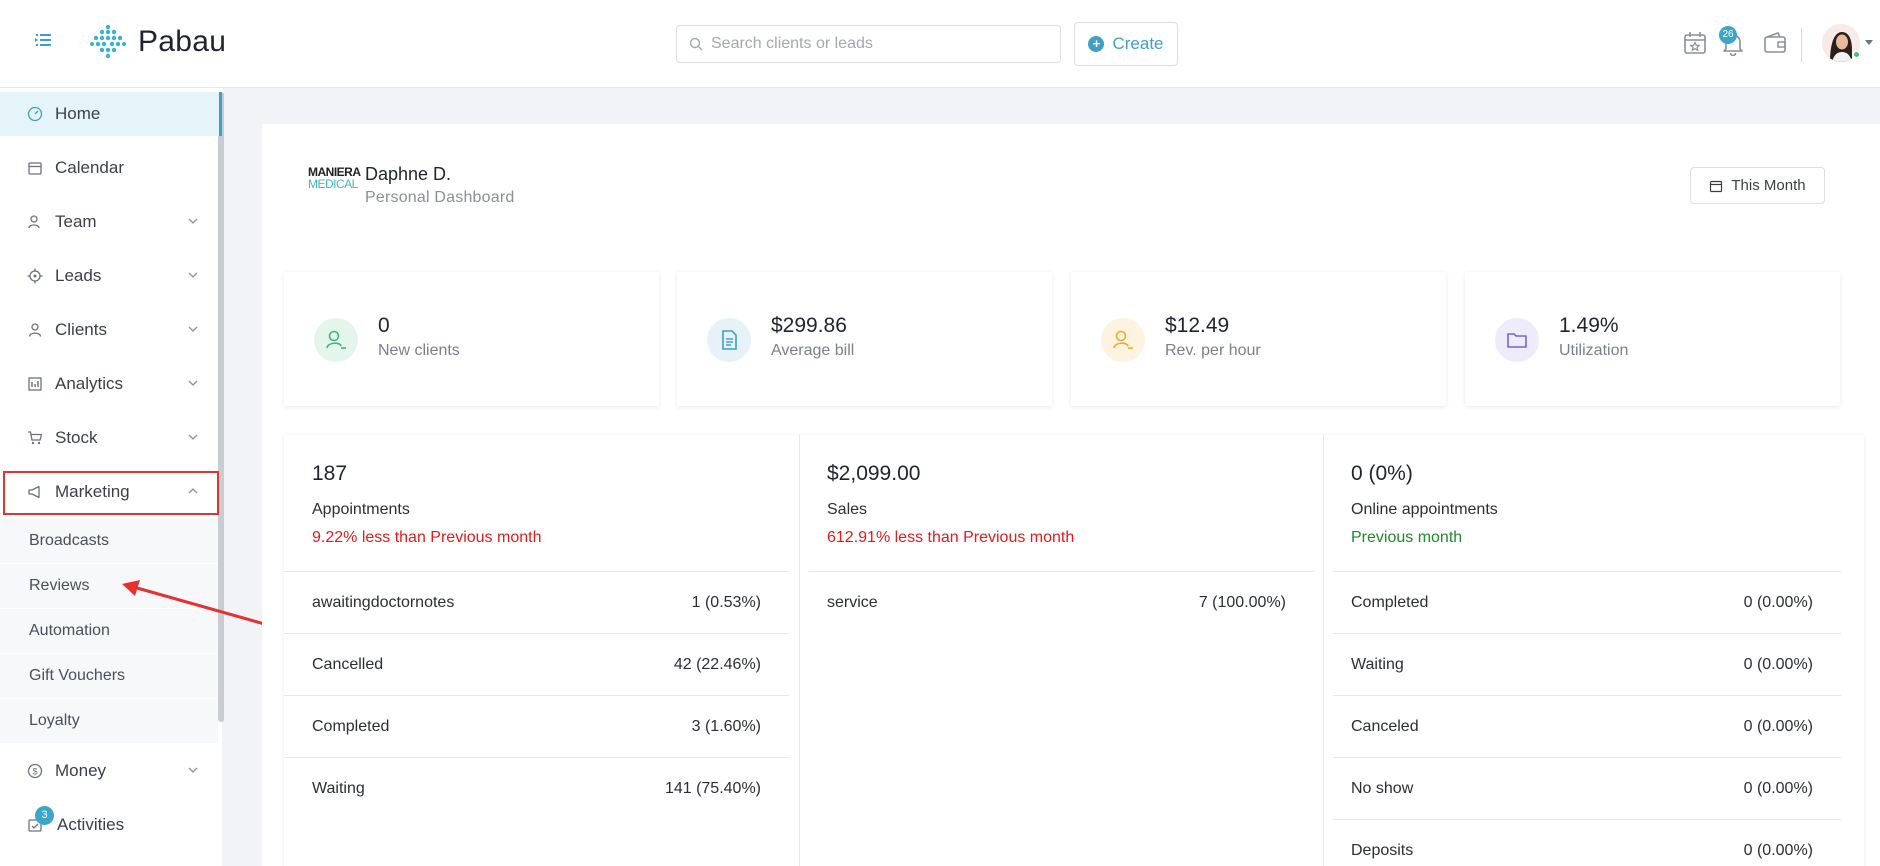 This screenshot has width=1880, height=866. Describe the element at coordinates (1587, 842) in the screenshot. I see `table-row: Deposits 0 (0.00%)` at that location.